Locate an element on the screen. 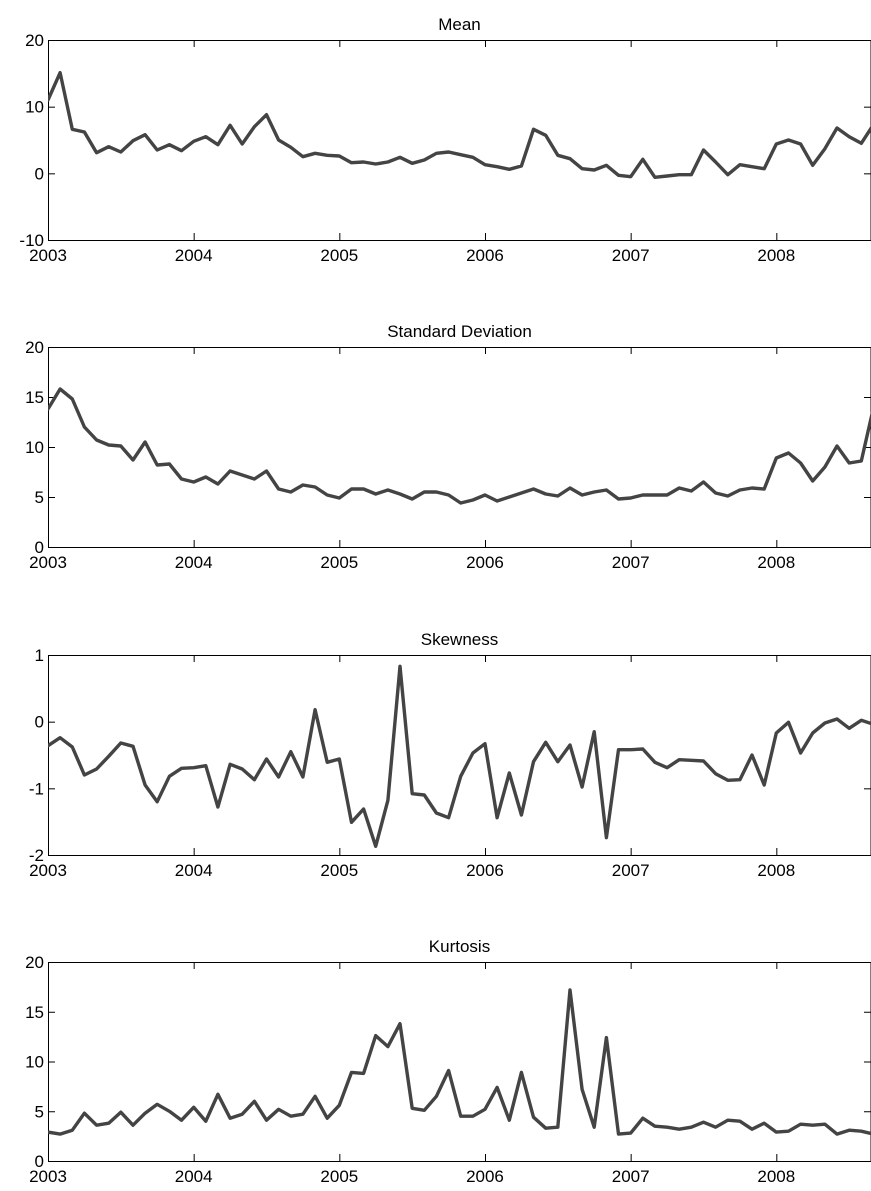  kurtosis-y-tick-label: 10 is located at coordinates (34, 1062).